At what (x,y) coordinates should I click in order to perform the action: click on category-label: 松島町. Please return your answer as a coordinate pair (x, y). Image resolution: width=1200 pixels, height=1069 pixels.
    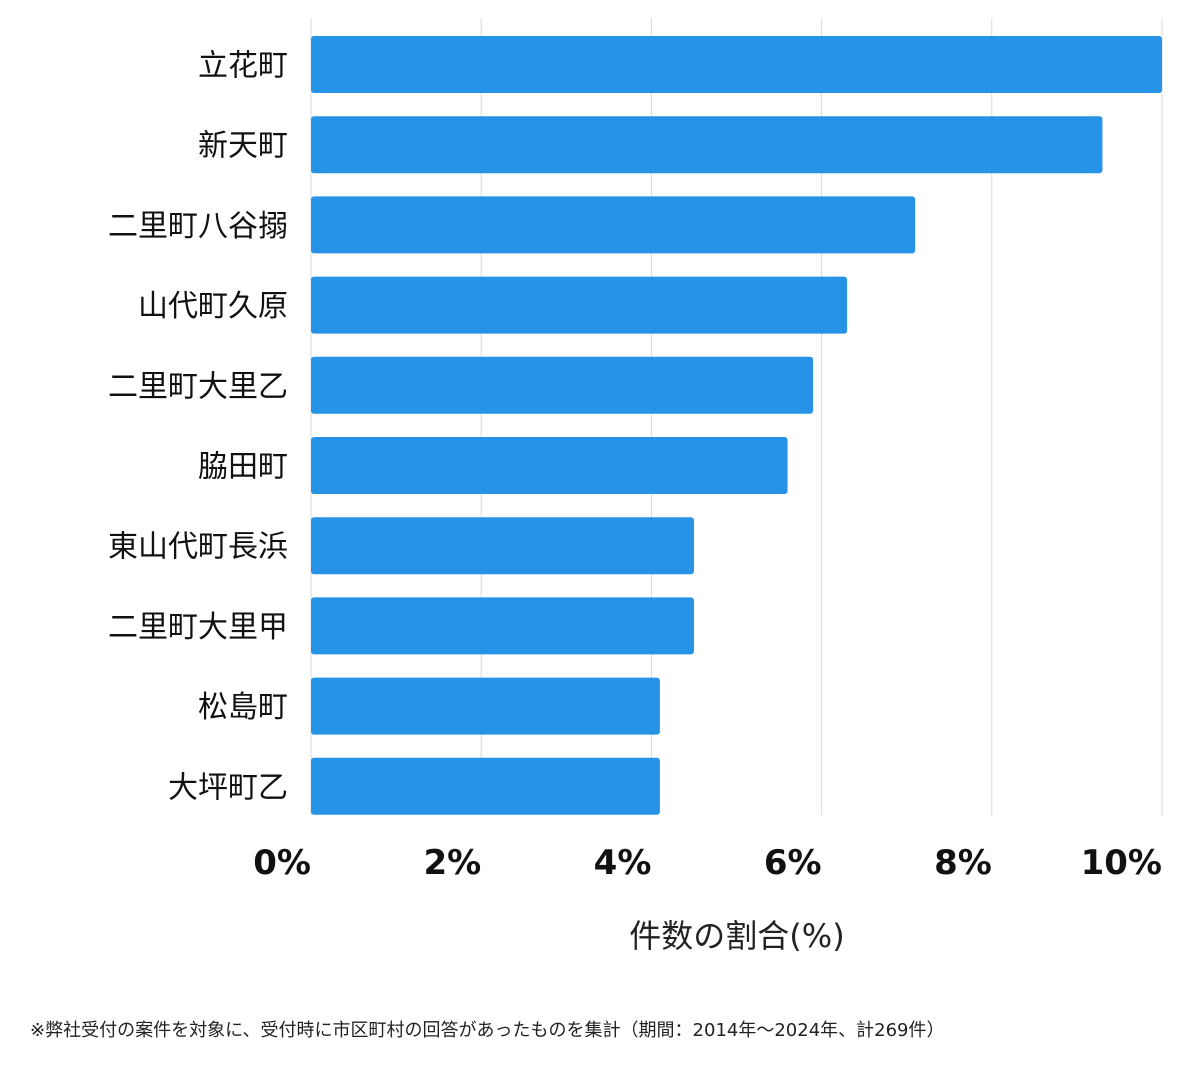
    Looking at the image, I should click on (243, 707).